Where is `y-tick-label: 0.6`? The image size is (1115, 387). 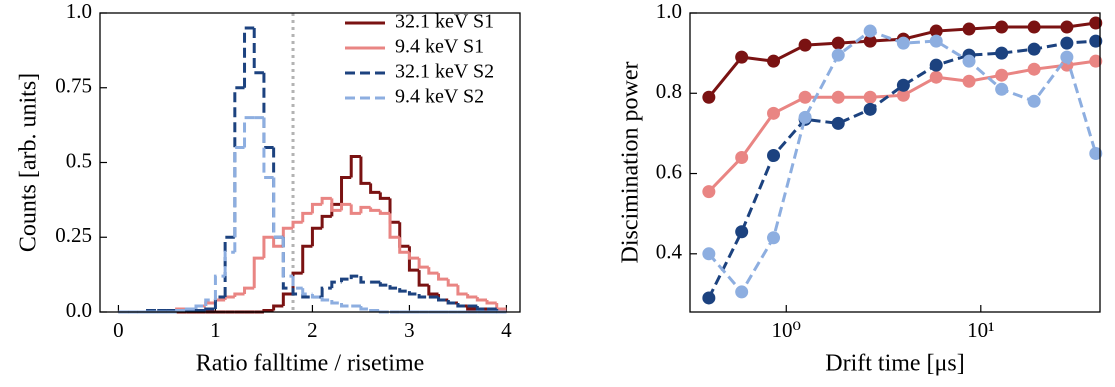 y-tick-label: 0.6 is located at coordinates (669, 171).